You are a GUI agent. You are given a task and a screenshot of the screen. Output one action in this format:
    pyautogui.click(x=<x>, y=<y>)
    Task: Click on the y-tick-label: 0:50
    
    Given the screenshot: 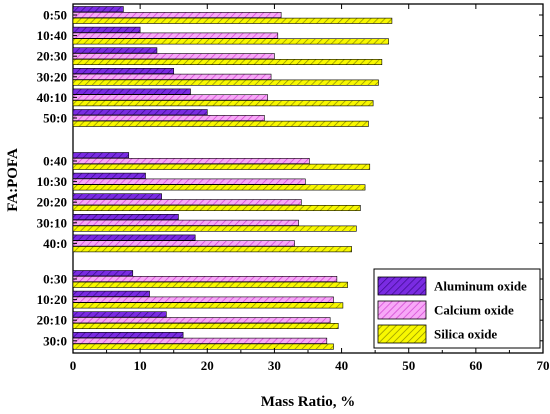 What is the action you would take?
    pyautogui.click(x=55, y=15)
    